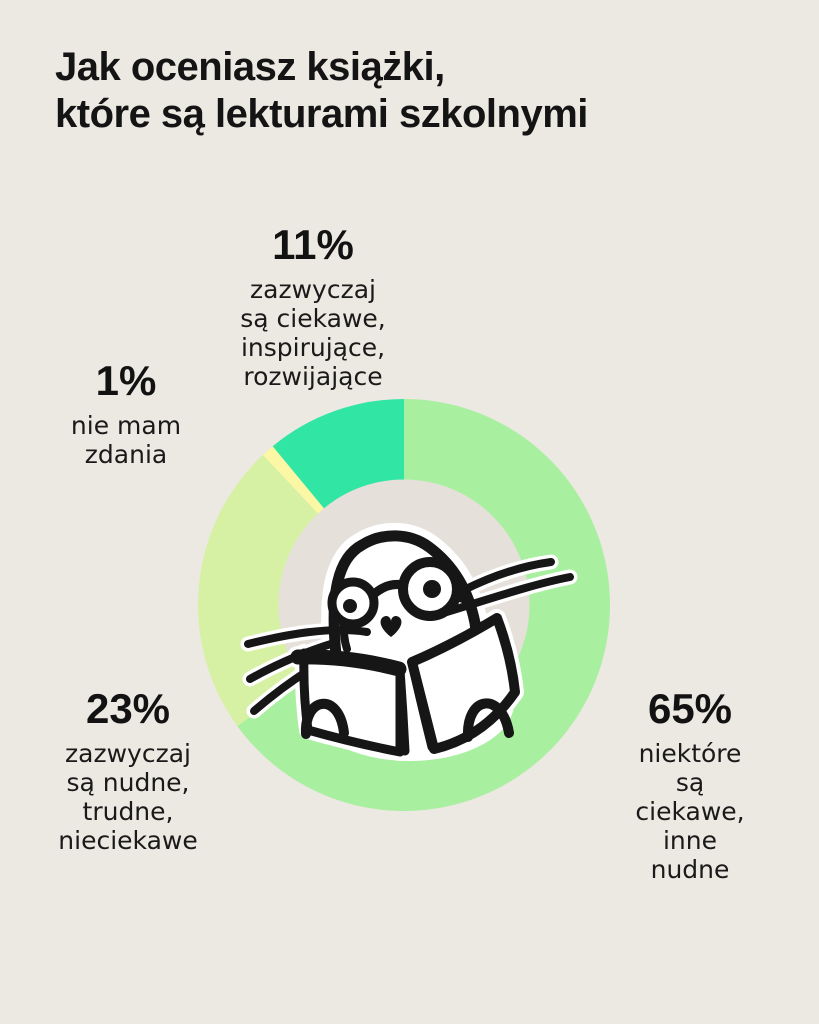  I want to click on book-spine-left, so click(402, 710).